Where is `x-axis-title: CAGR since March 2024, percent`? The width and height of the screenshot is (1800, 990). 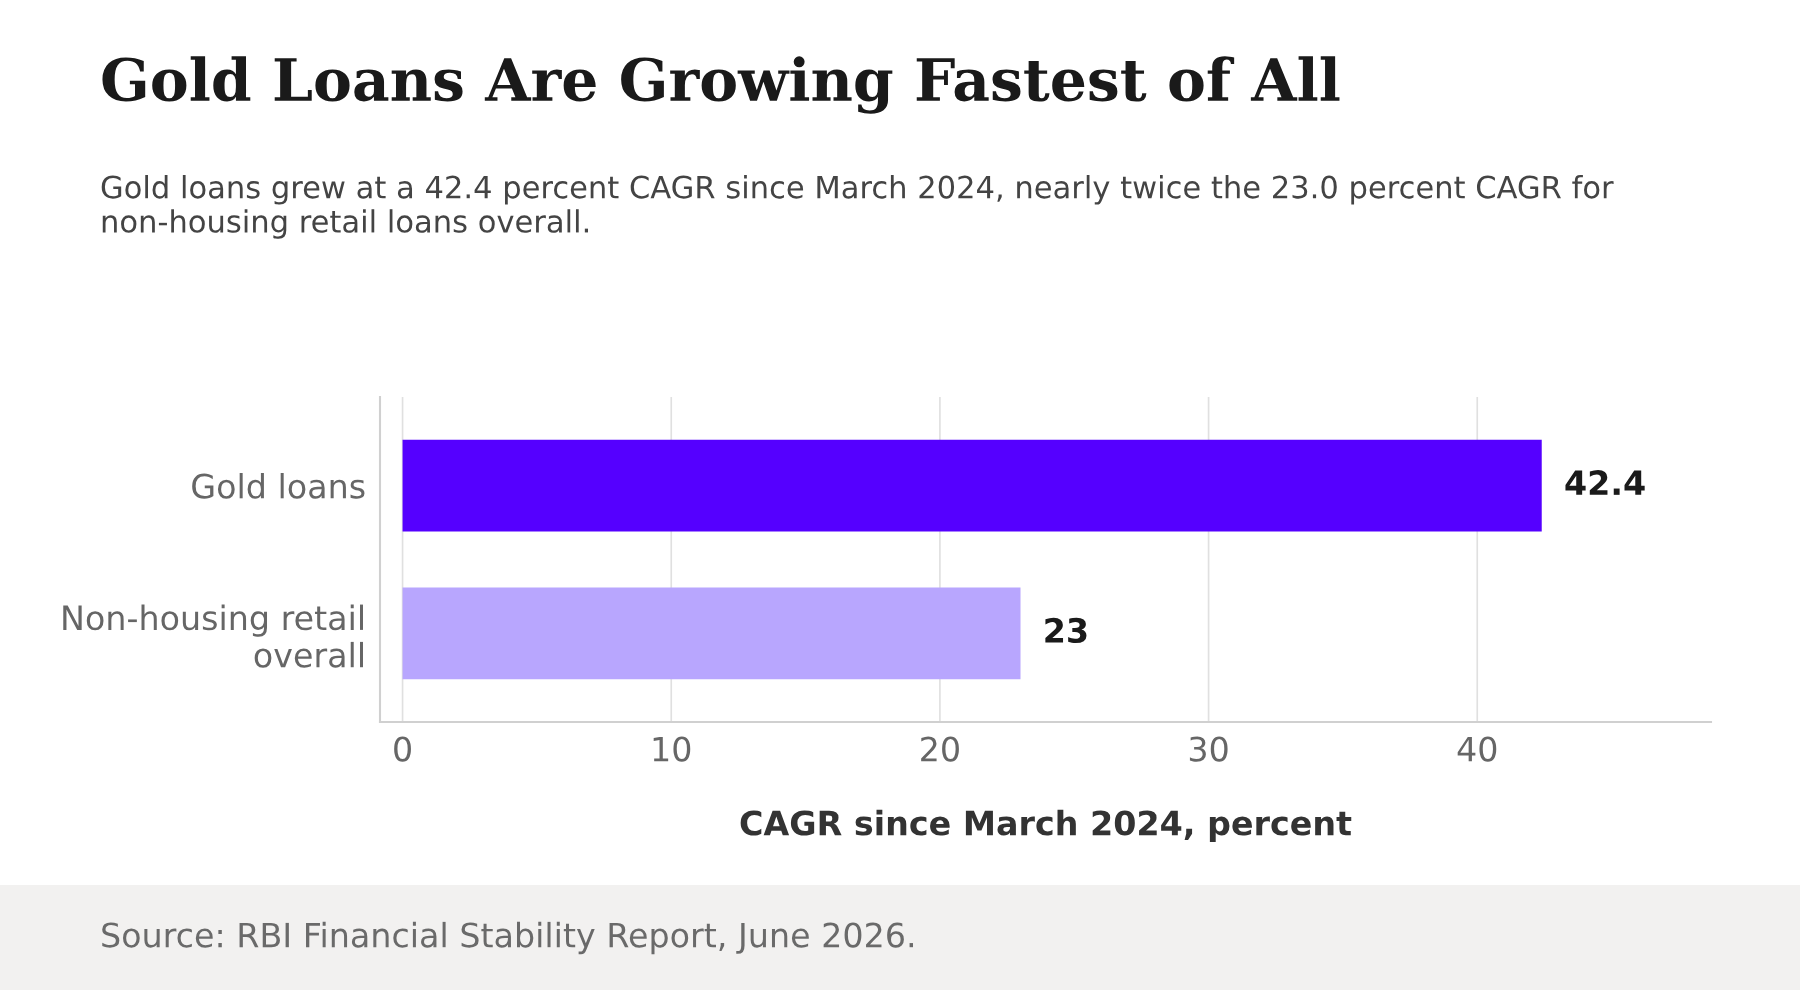 x-axis-title: CAGR since March 2024, percent is located at coordinates (1046, 826).